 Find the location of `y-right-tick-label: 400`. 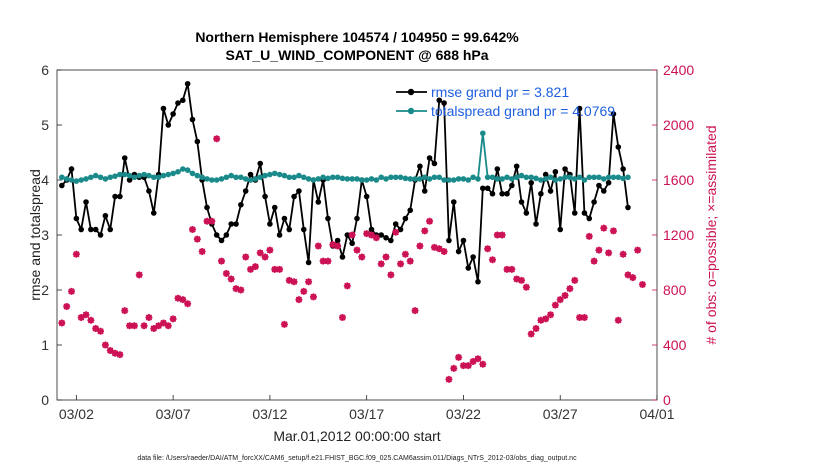

y-right-tick-label: 400 is located at coordinates (675, 345).